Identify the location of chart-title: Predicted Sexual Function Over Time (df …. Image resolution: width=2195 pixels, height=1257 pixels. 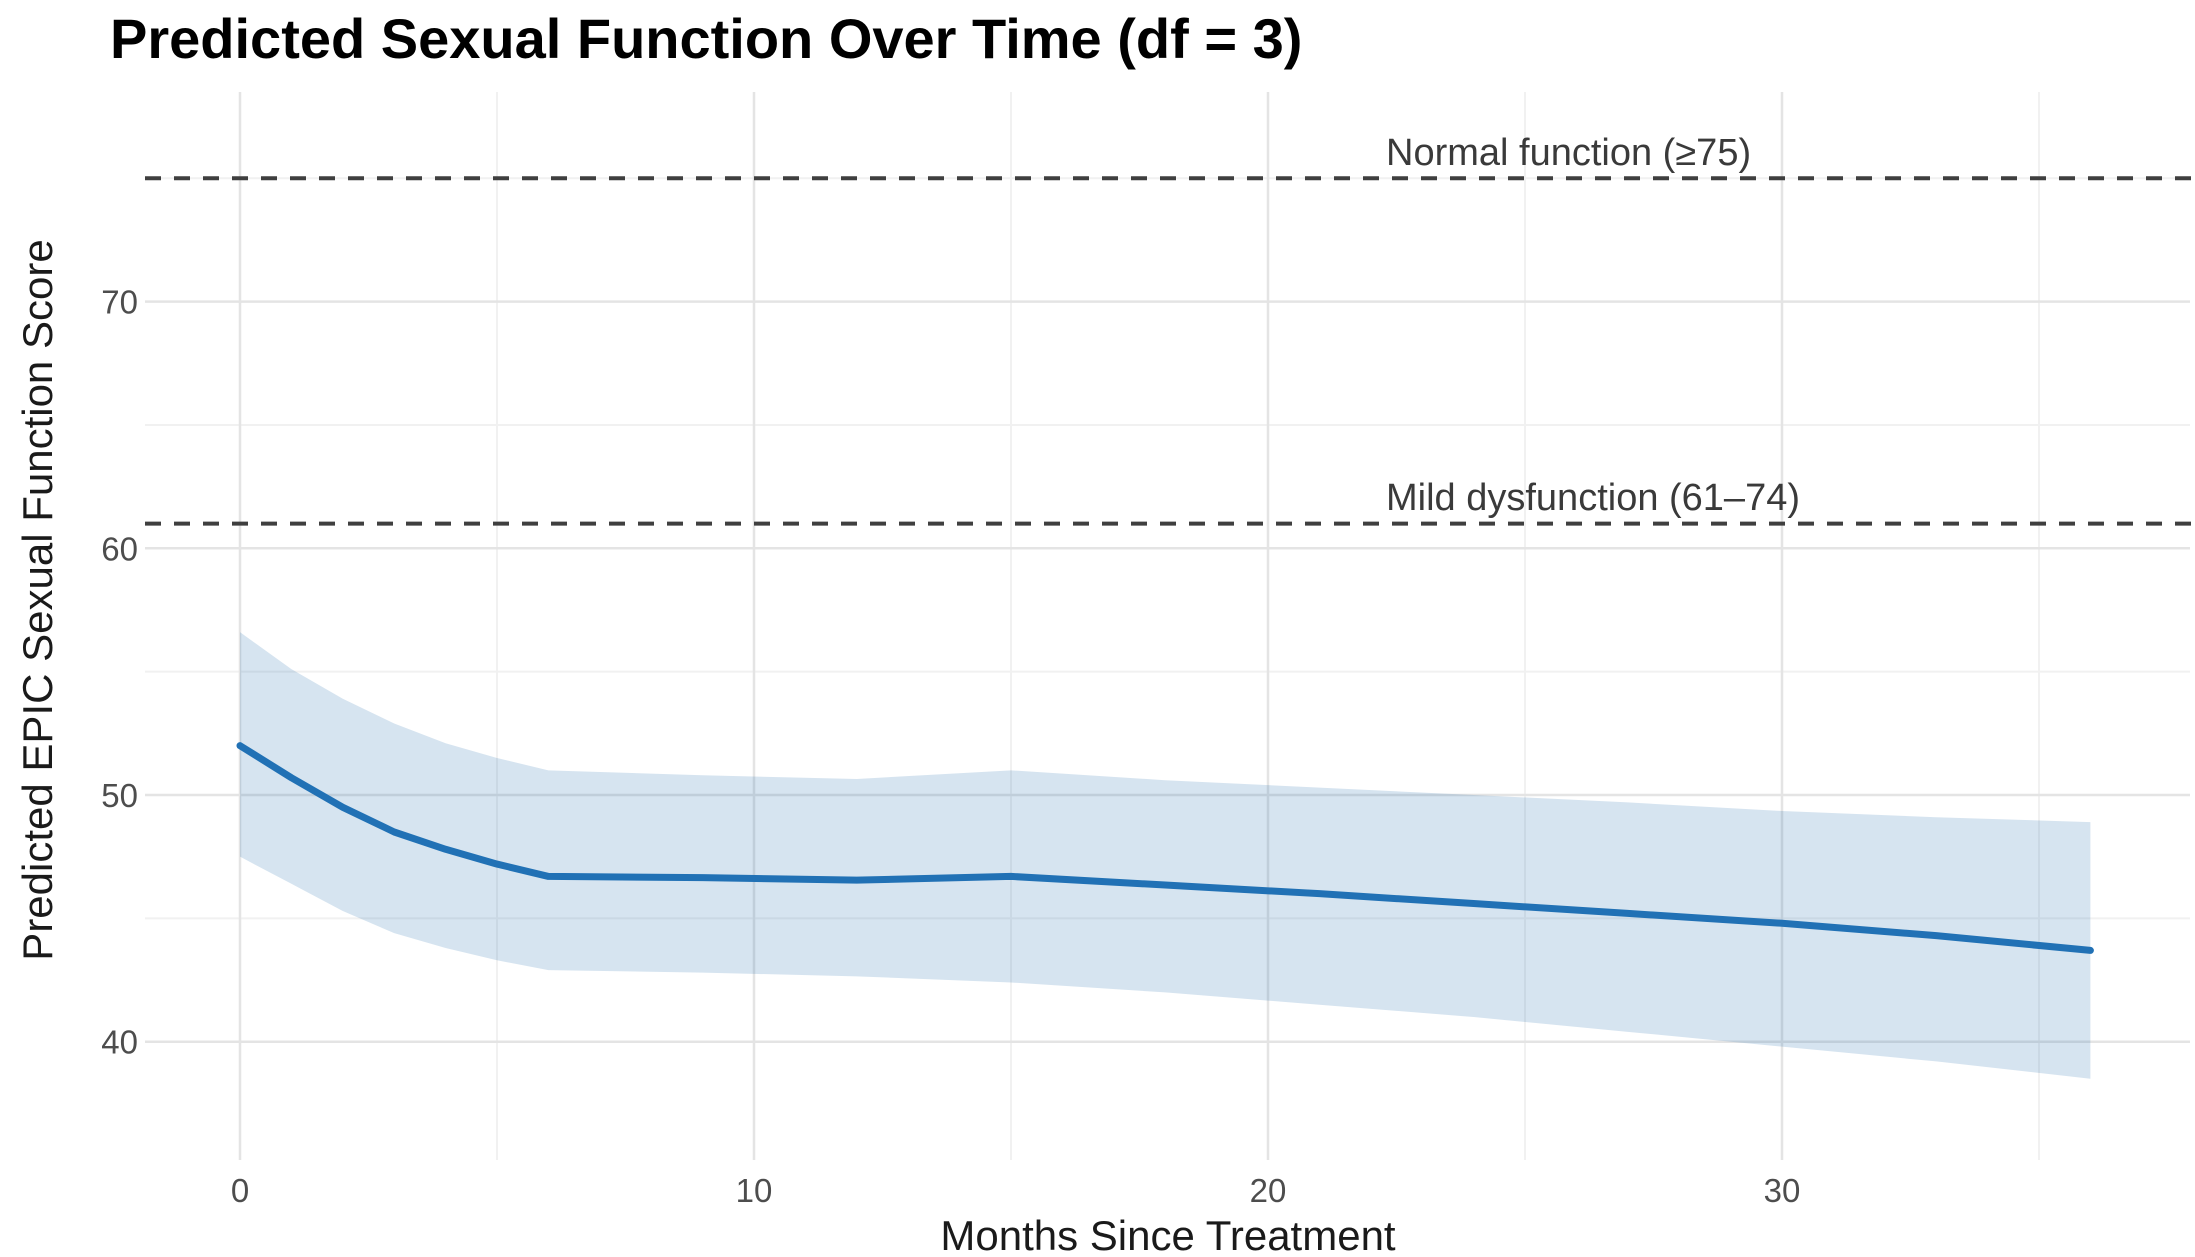
(706, 38).